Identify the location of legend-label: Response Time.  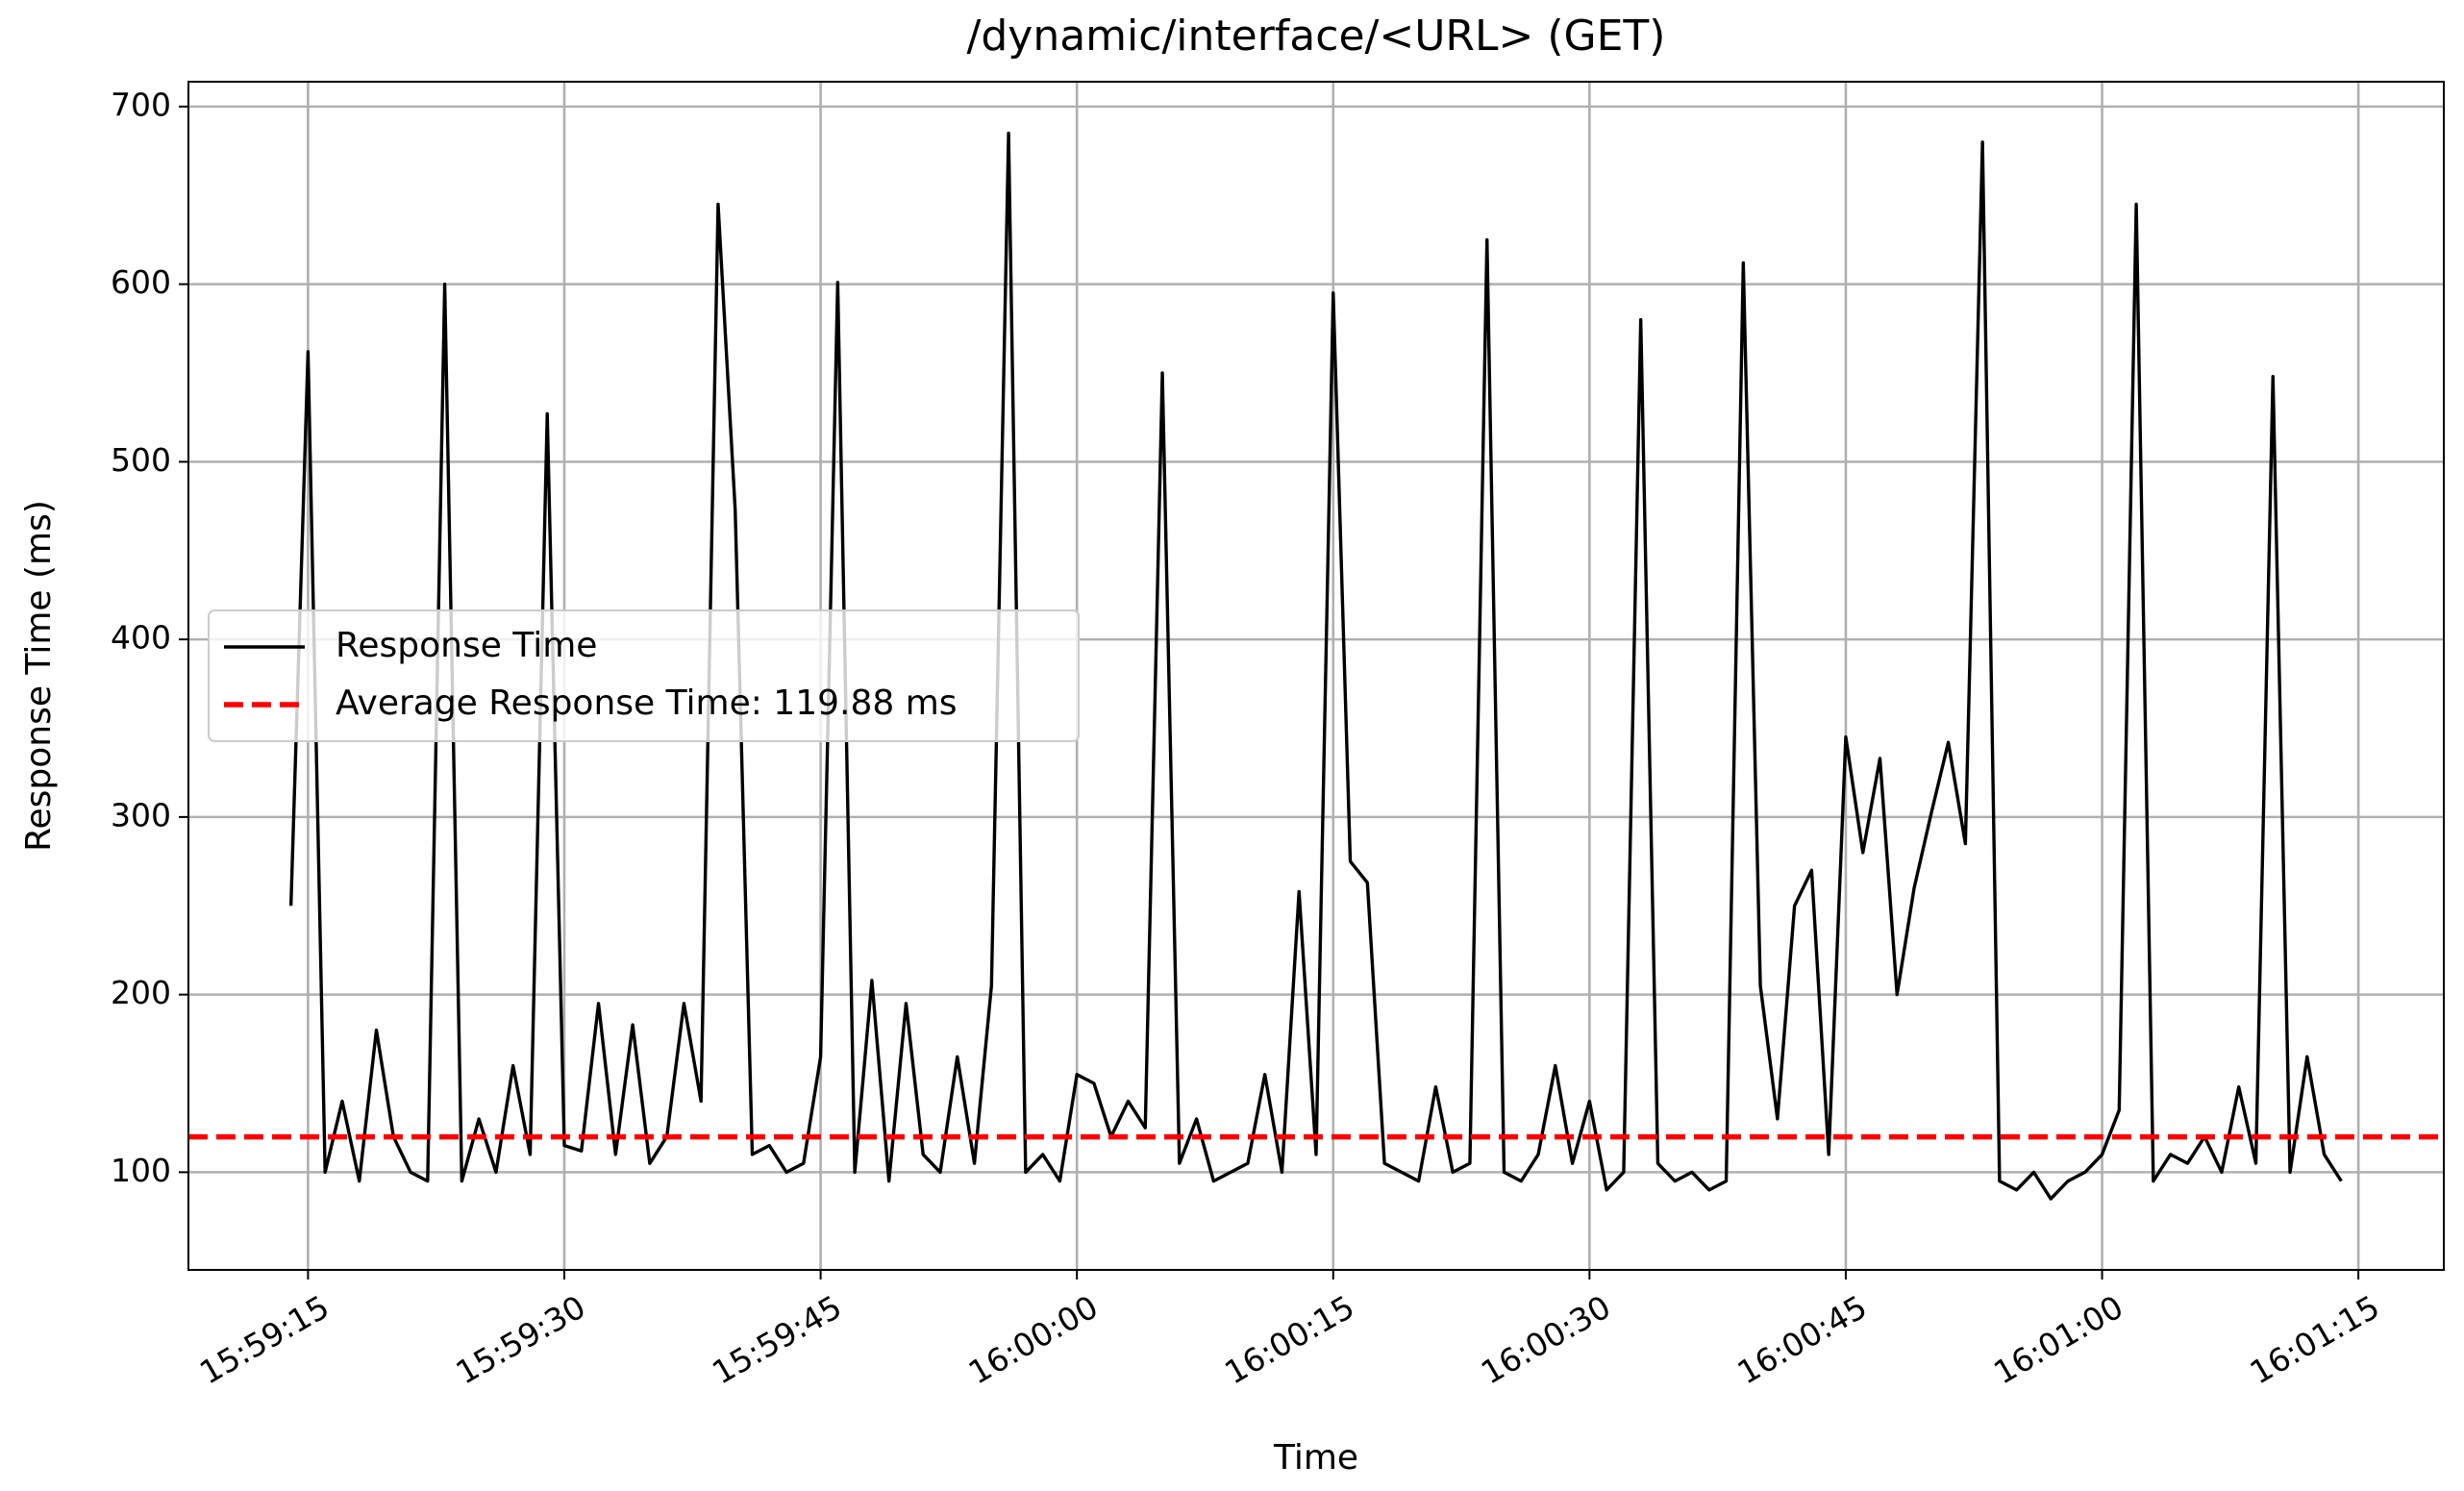
(466, 645).